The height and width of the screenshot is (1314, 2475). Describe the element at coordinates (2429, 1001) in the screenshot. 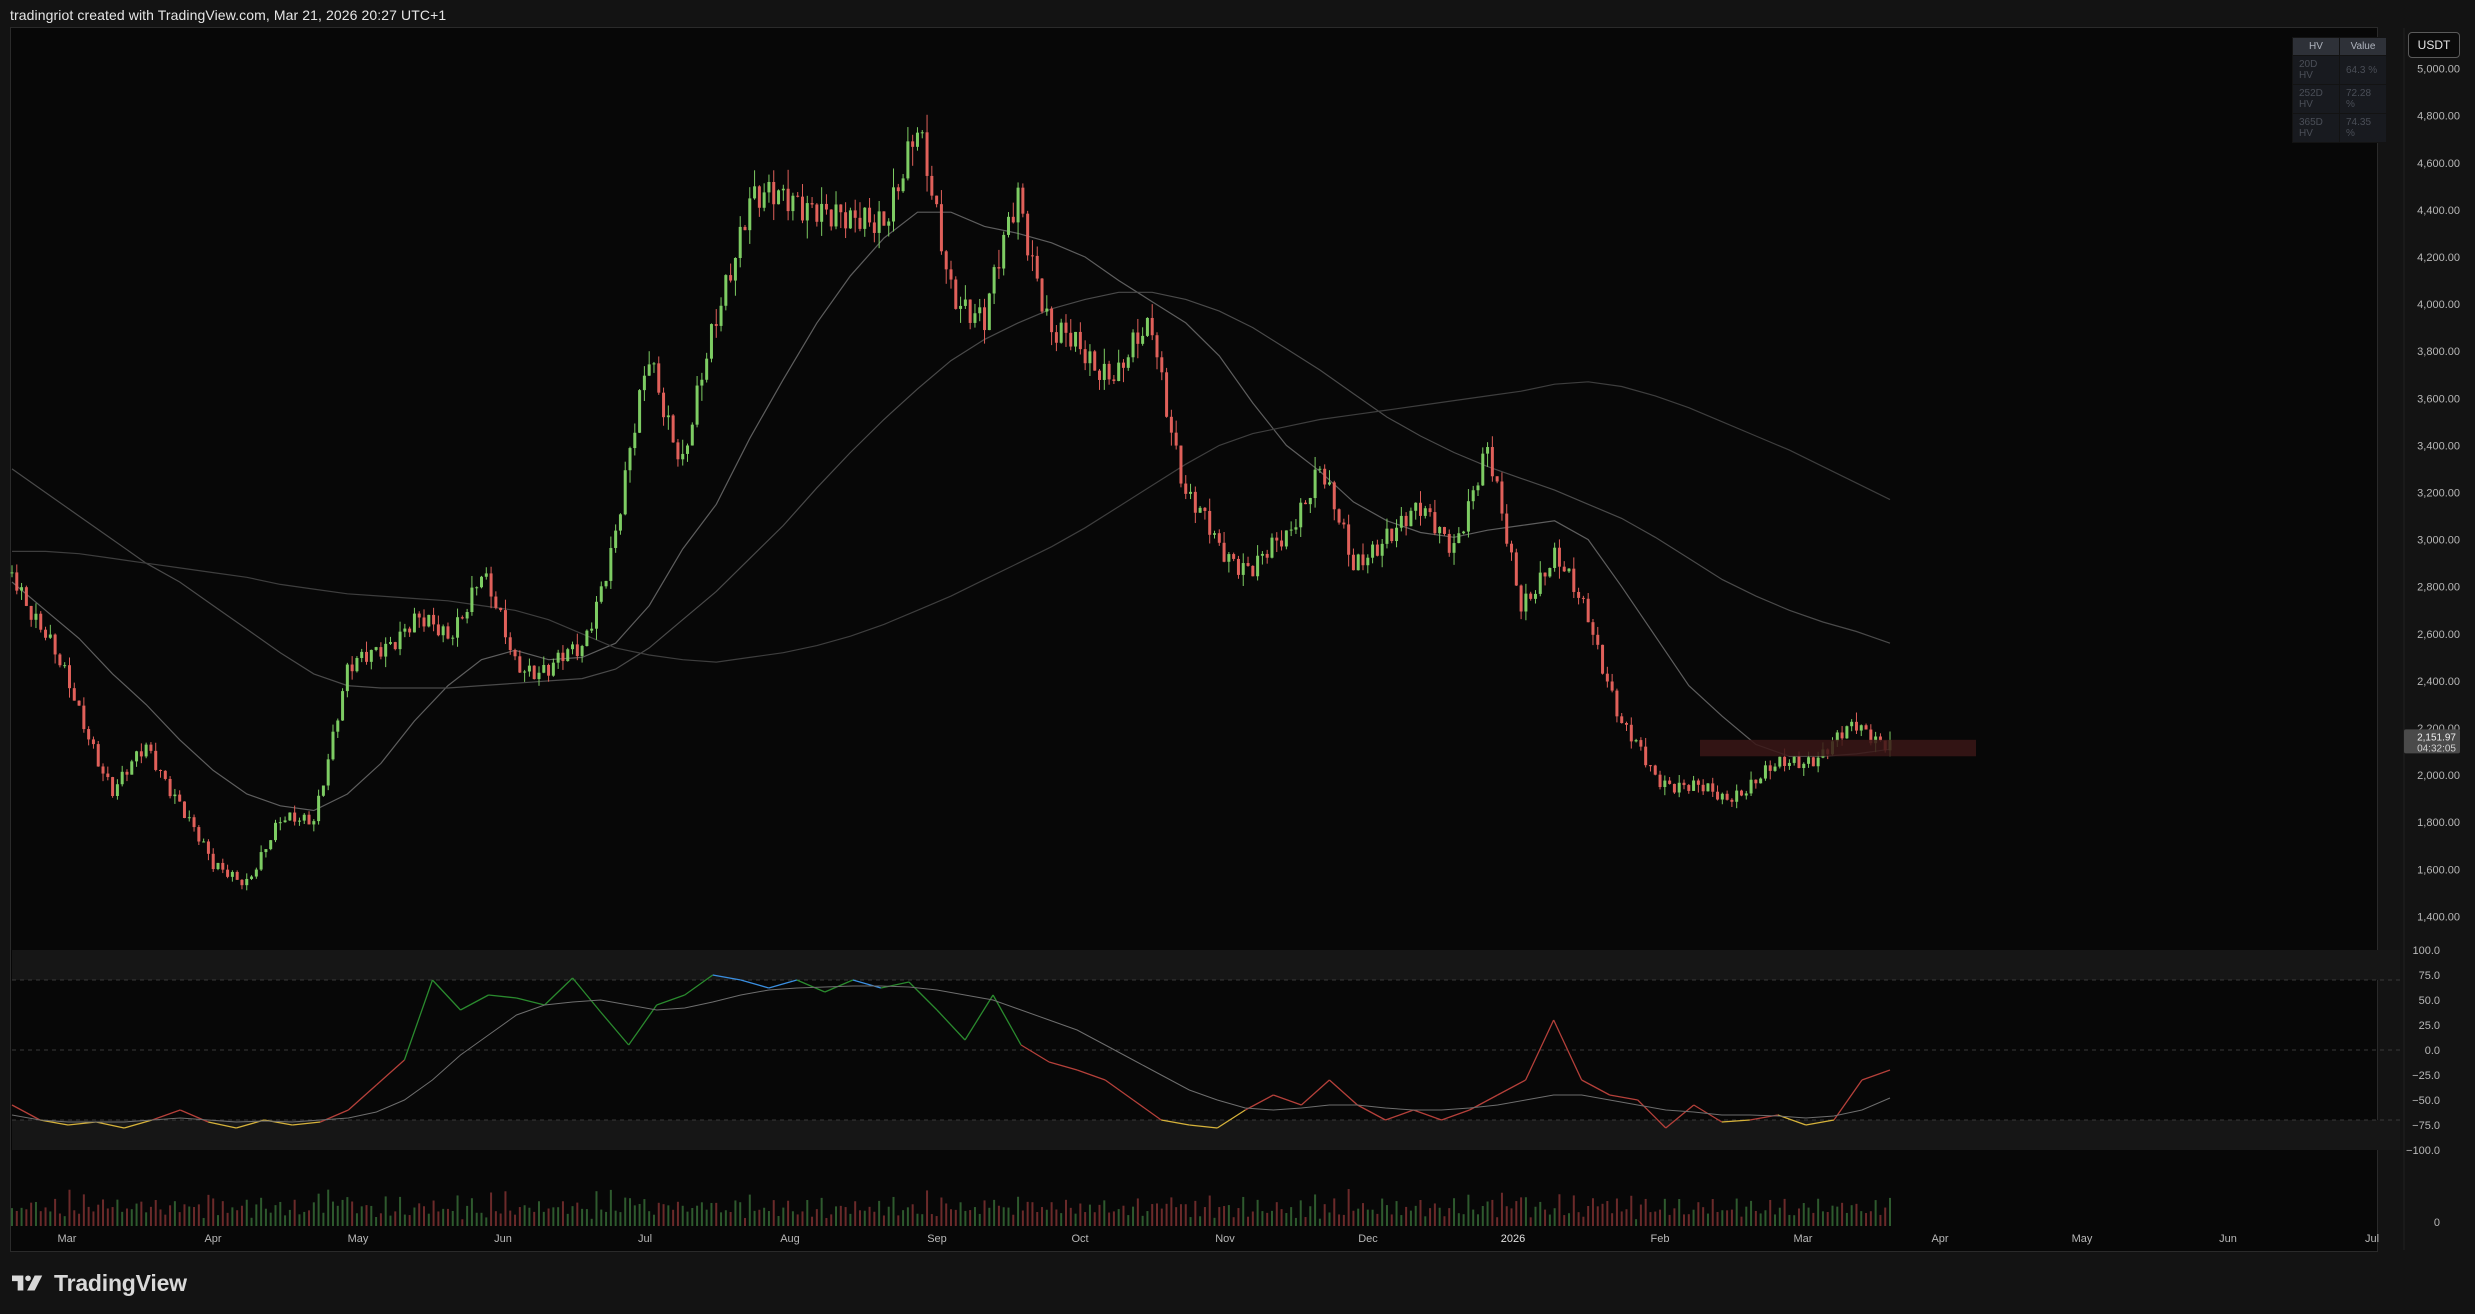

I see `osc-tick-label: 50.0` at that location.